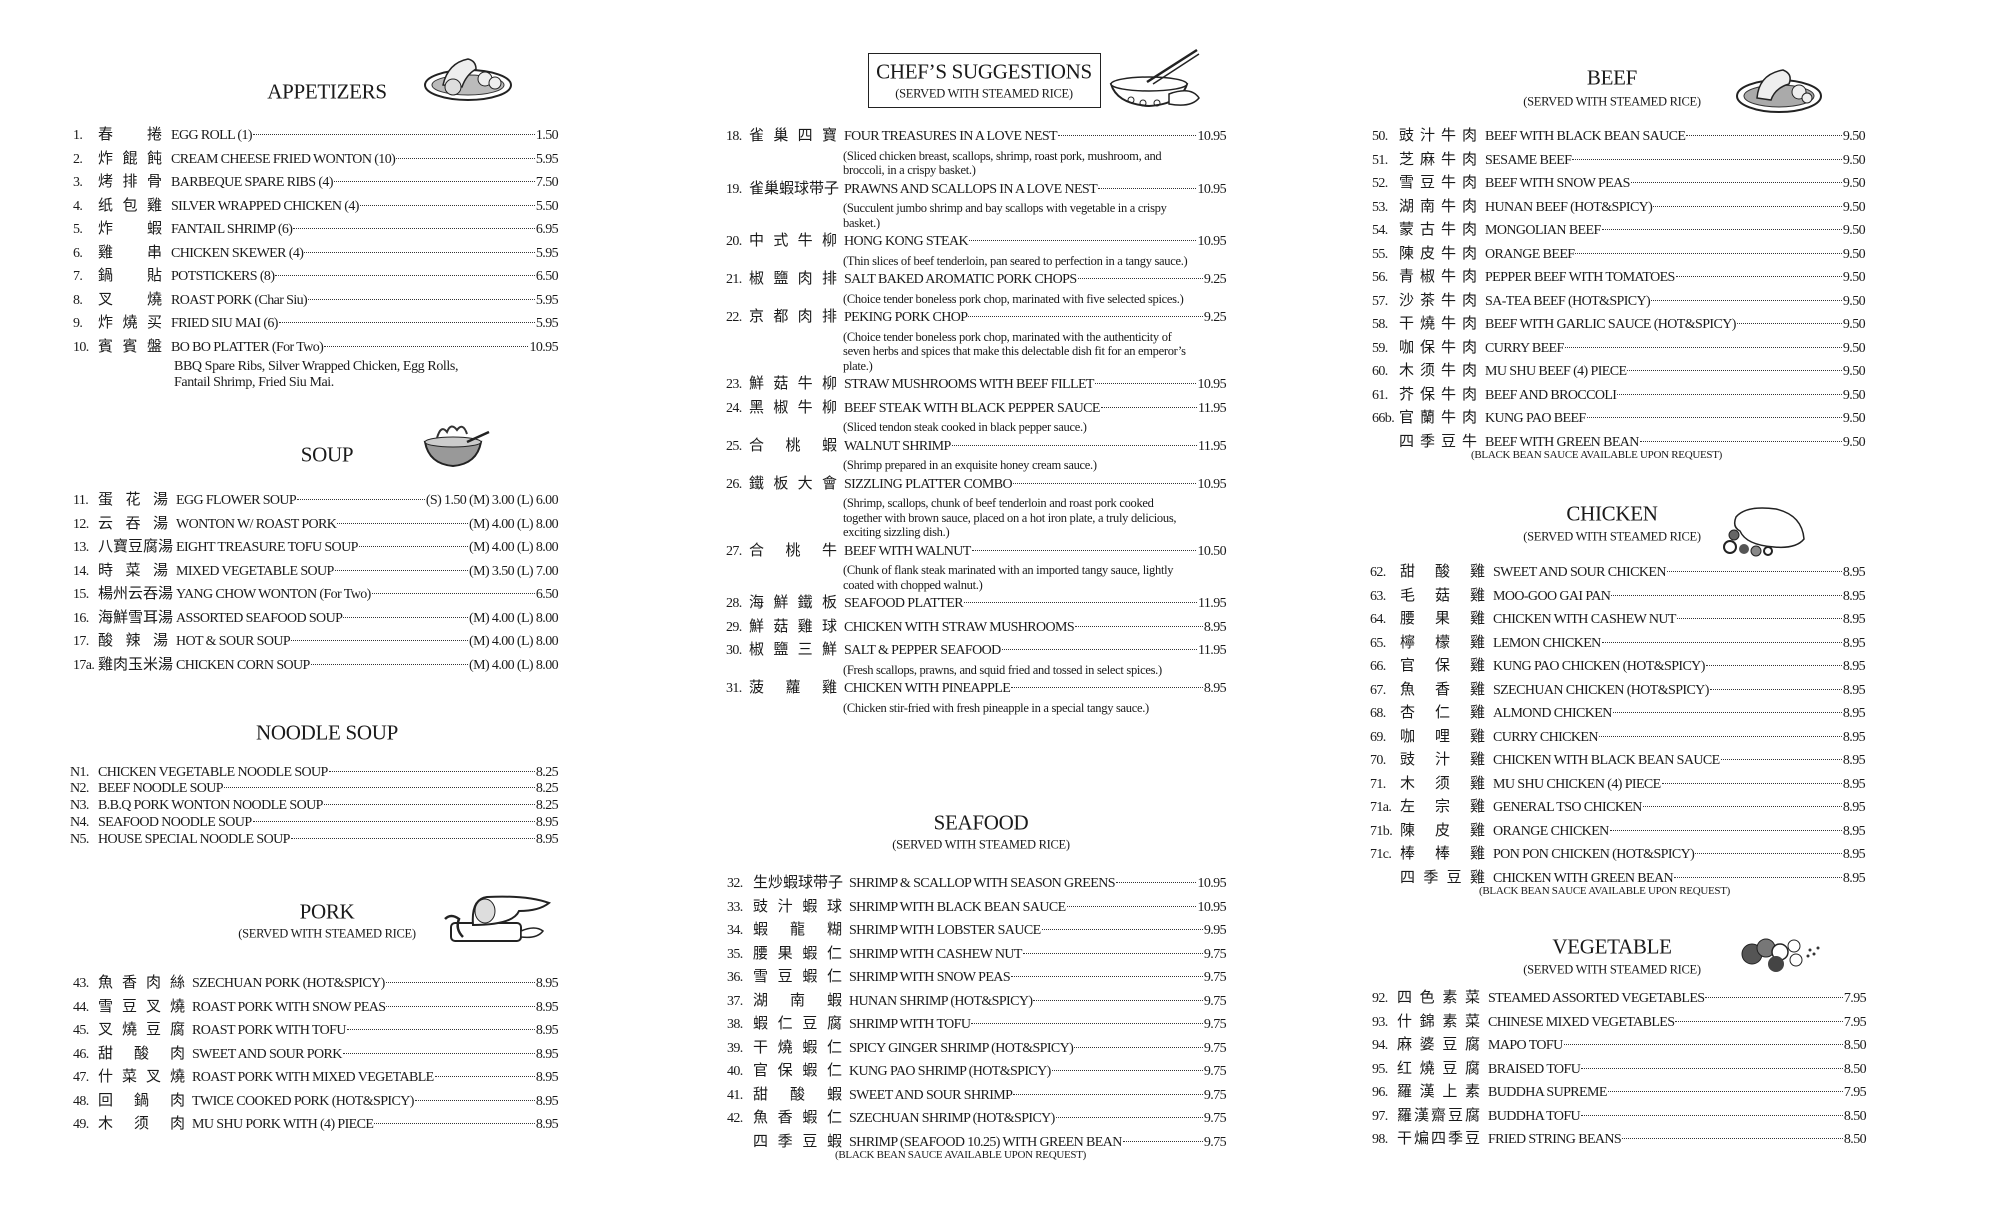 This screenshot has height=1214, width=2000. What do you see at coordinates (734, 279) in the screenshot?
I see `item-number: 21.` at bounding box center [734, 279].